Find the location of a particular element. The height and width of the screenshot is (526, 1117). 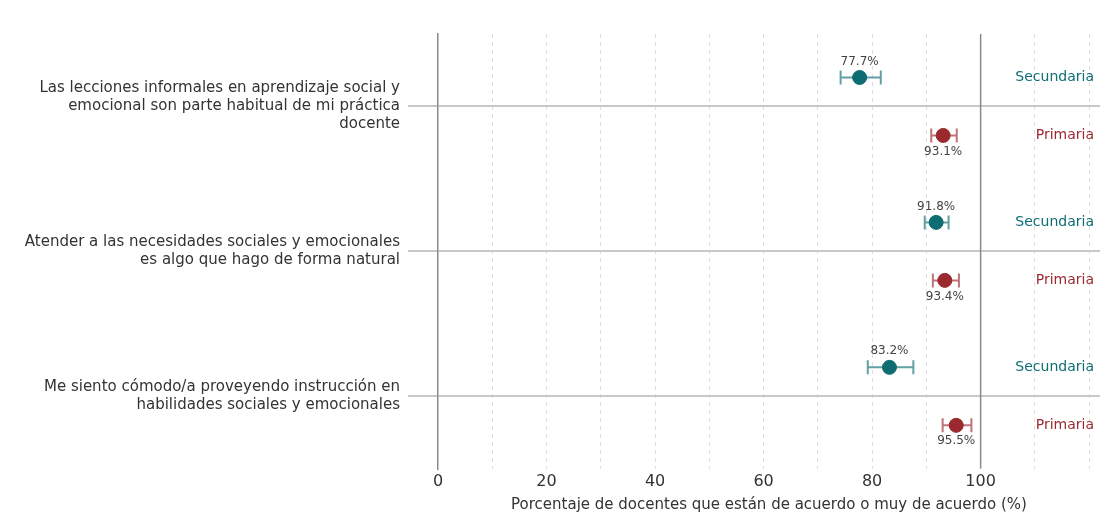

data-label: 93.4% is located at coordinates (944, 295).